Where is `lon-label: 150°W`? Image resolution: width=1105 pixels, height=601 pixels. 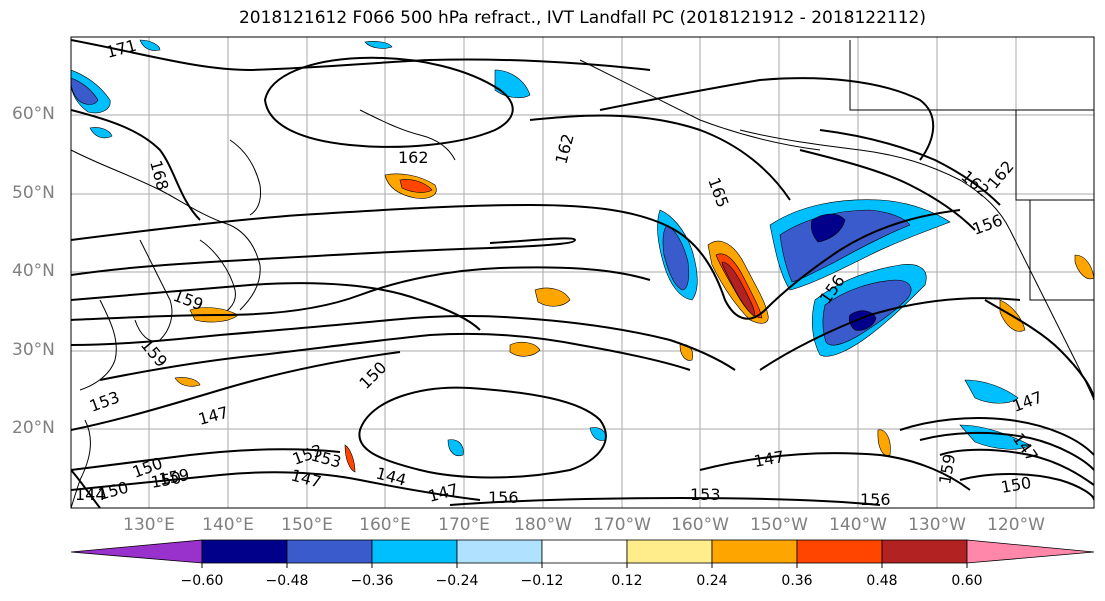
lon-label: 150°W is located at coordinates (779, 525).